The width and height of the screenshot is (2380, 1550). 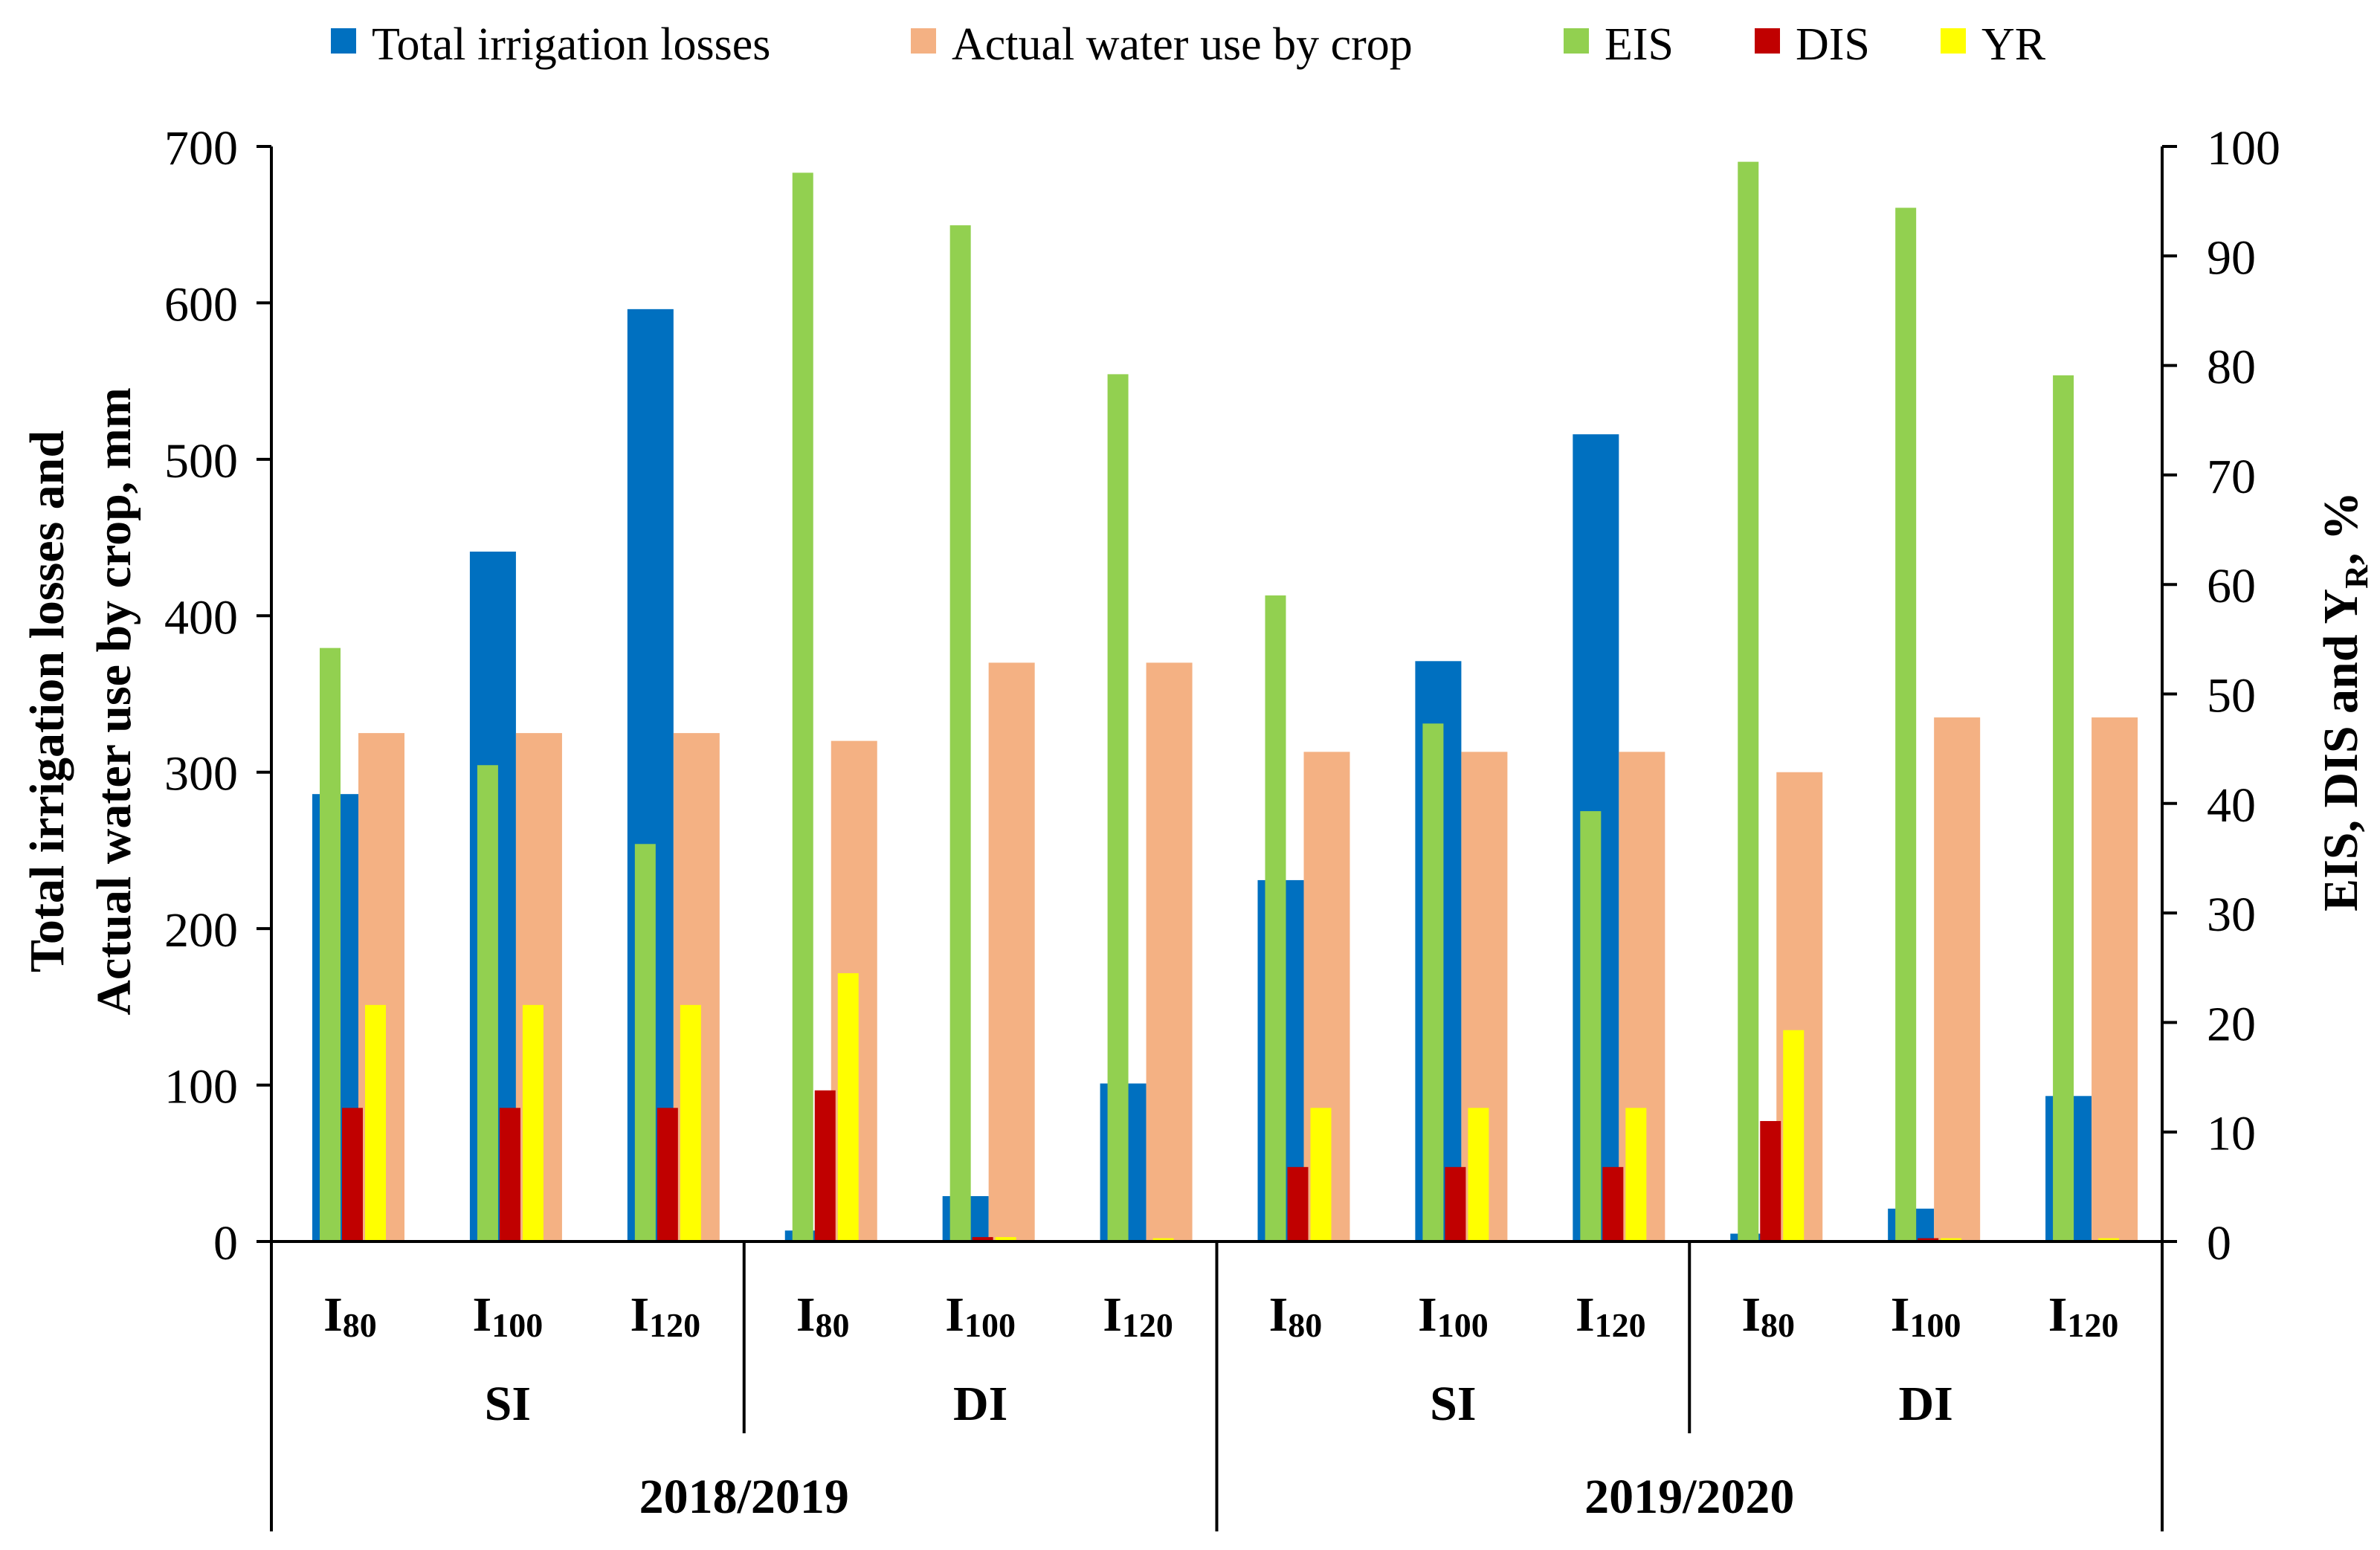 I want to click on legend-swatch-water_use, so click(x=923, y=41).